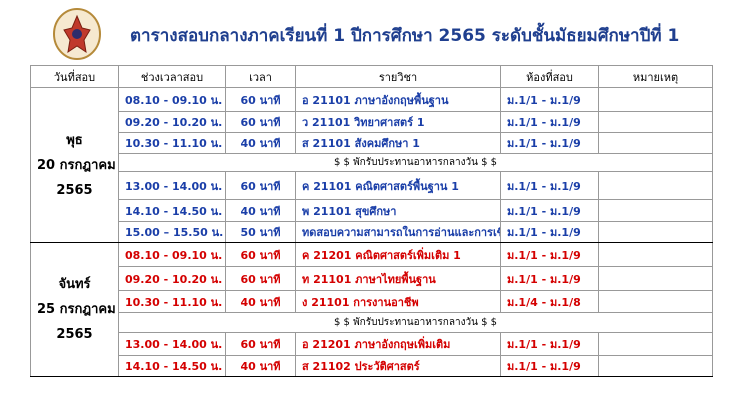 The width and height of the screenshot is (742, 411). Describe the element at coordinates (655, 76) in the screenshot. I see `header-cell: หมายเหตุ` at that location.